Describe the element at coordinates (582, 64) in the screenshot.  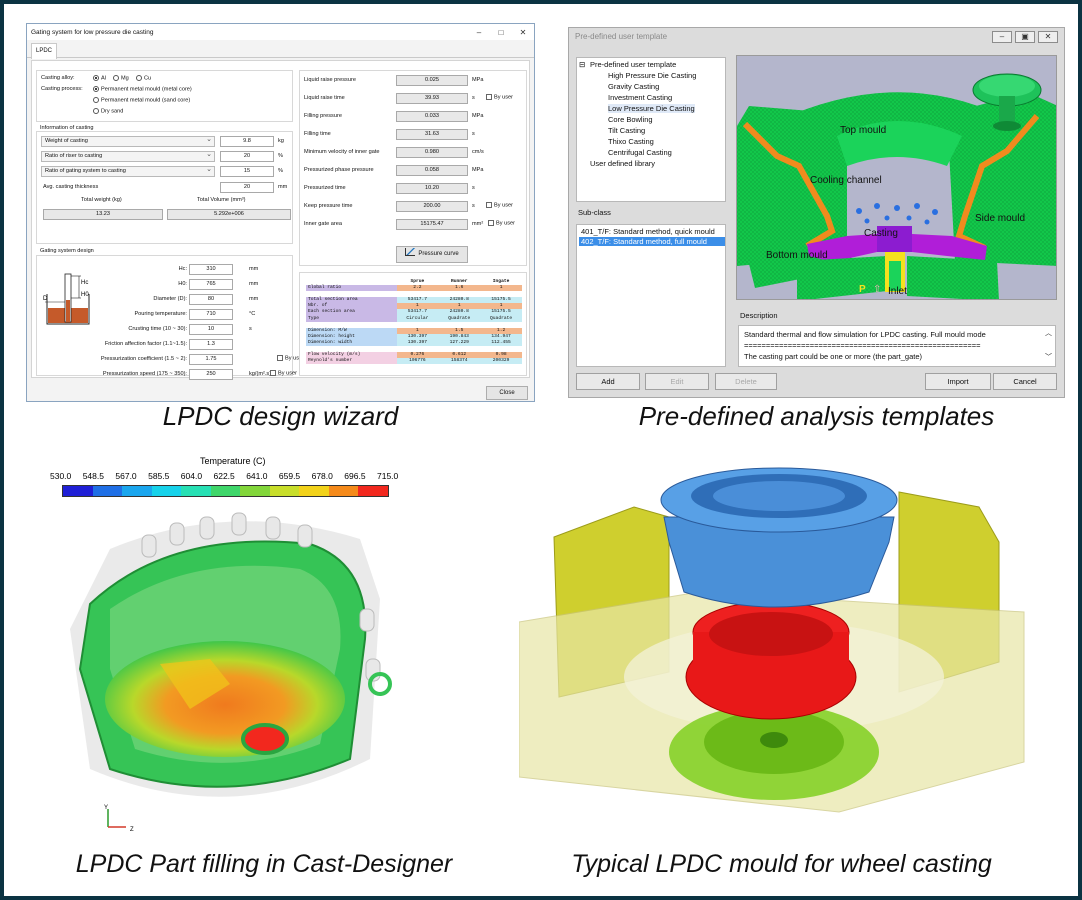
I see `tree-collapse-icon: ⊟` at that location.